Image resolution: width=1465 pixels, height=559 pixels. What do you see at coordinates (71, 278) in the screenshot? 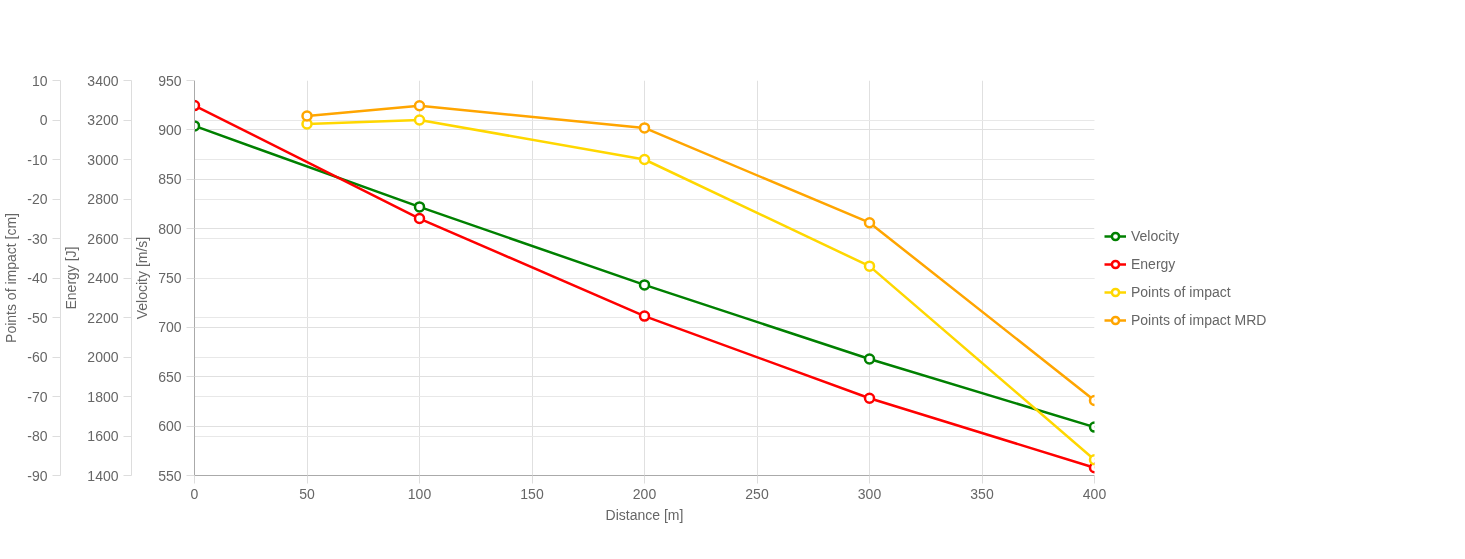
I see `y3-axis-title: Energy [J]` at bounding box center [71, 278].